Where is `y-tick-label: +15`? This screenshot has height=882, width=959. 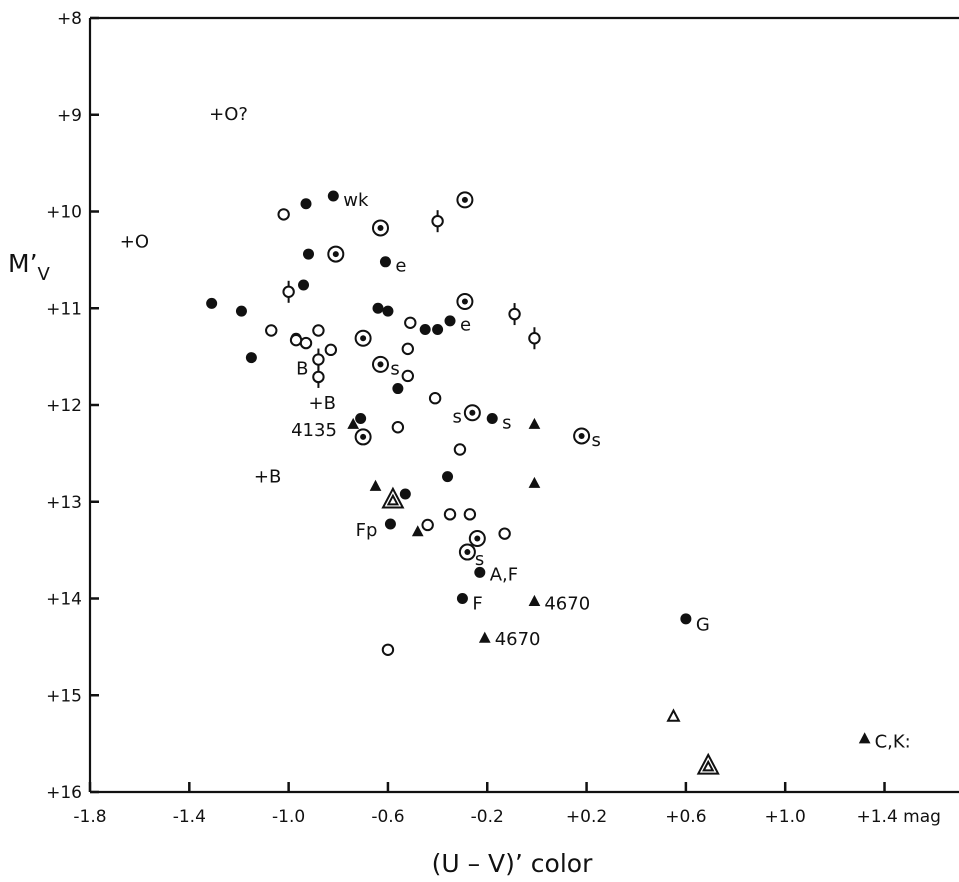
y-tick-label: +15 is located at coordinates (64, 696).